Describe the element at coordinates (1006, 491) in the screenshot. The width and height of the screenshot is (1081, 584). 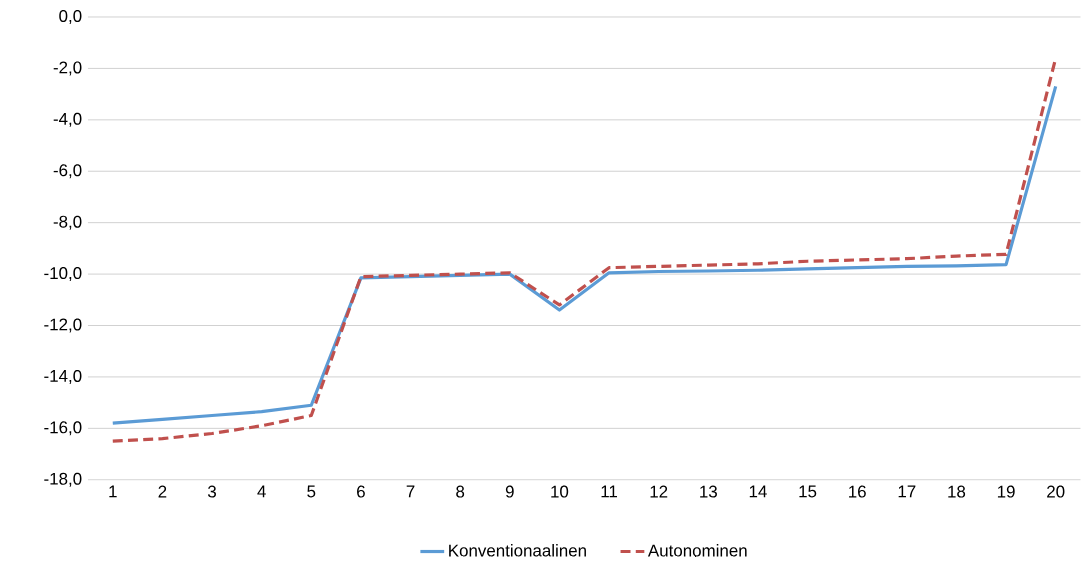
I see `x-tick-label: 19` at that location.